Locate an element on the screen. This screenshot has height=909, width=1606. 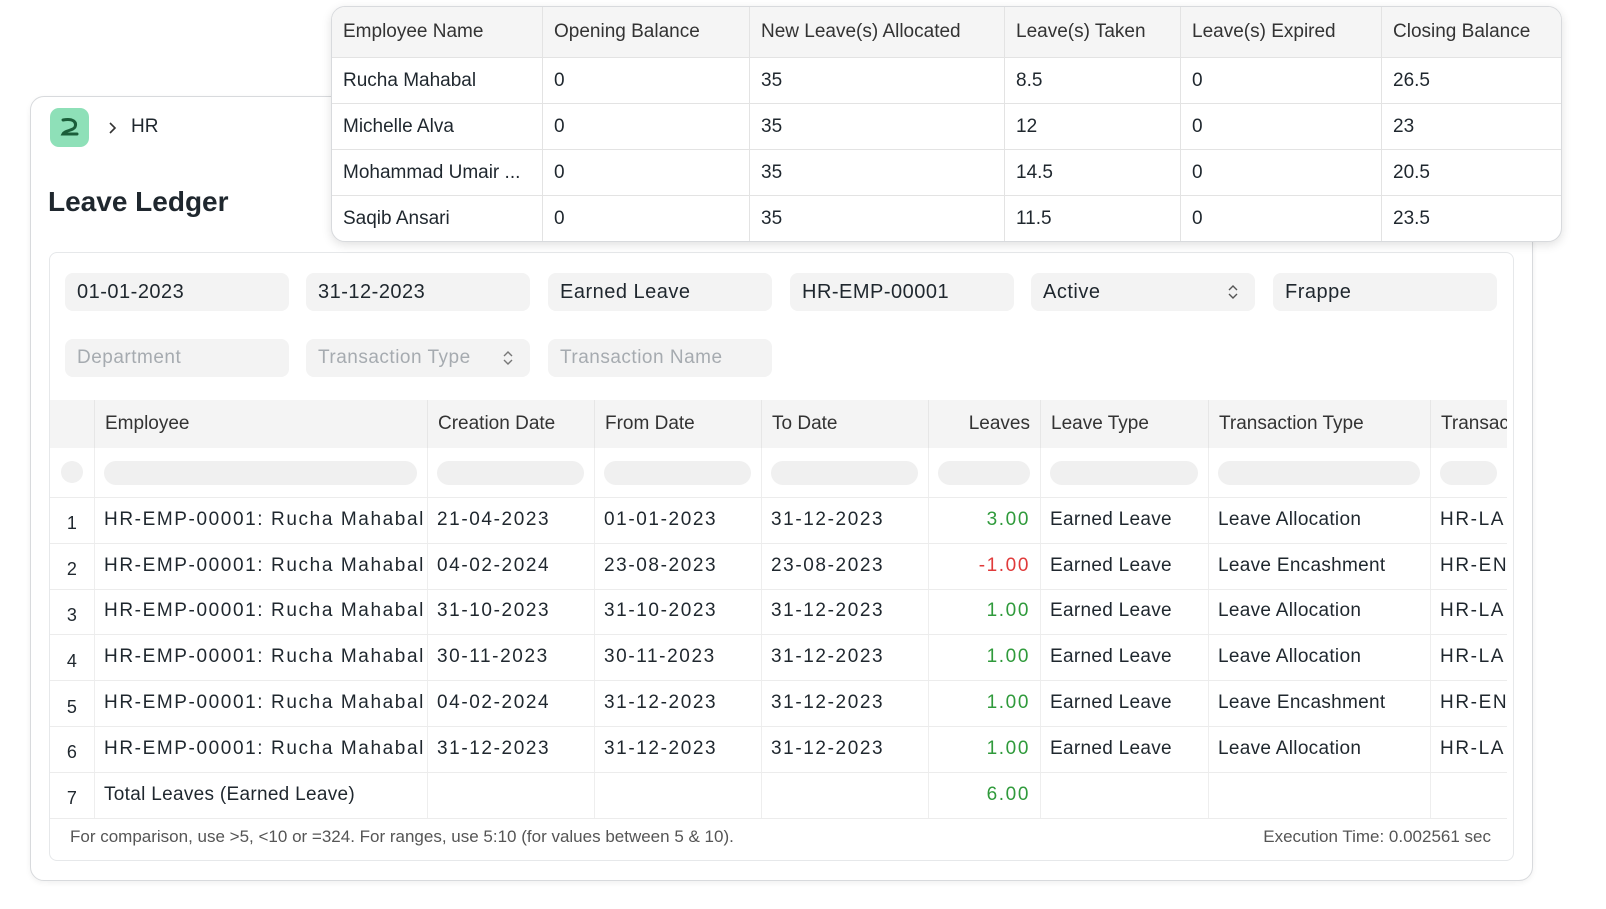
table-cell: Leave Encashment is located at coordinates (1302, 703).